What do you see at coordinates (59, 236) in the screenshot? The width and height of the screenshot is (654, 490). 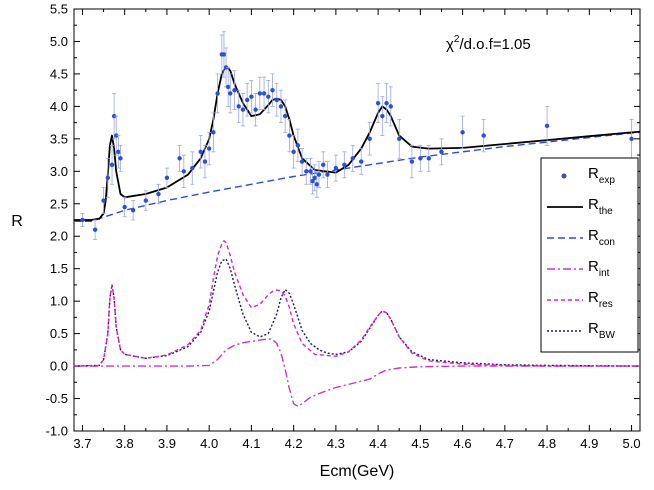 I see `y-tick-label: 2.0` at bounding box center [59, 236].